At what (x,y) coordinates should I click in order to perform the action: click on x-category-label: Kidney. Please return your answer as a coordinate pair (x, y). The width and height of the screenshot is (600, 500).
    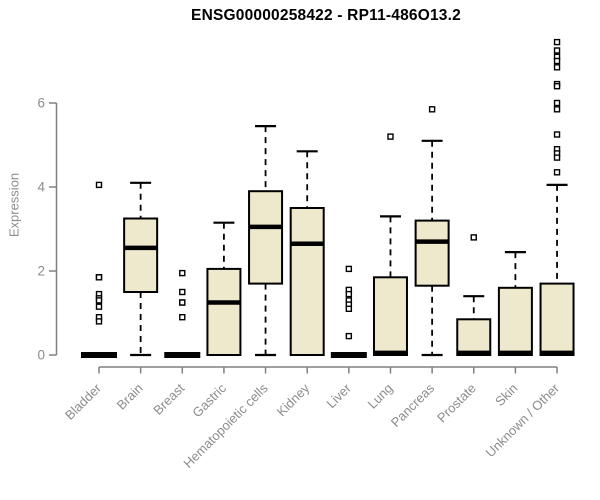
    Looking at the image, I should click on (293, 399).